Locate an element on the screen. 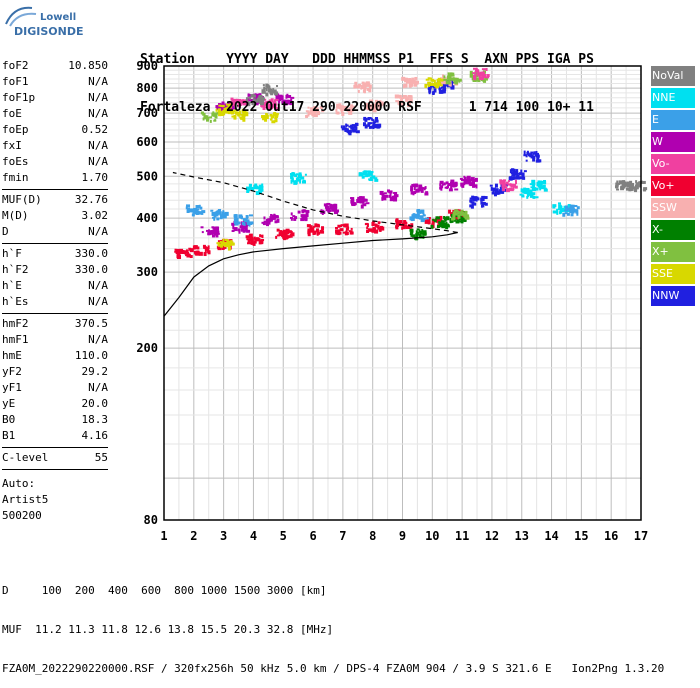 The height and width of the screenshot is (688, 700). param-name: D is located at coordinates (5, 231).